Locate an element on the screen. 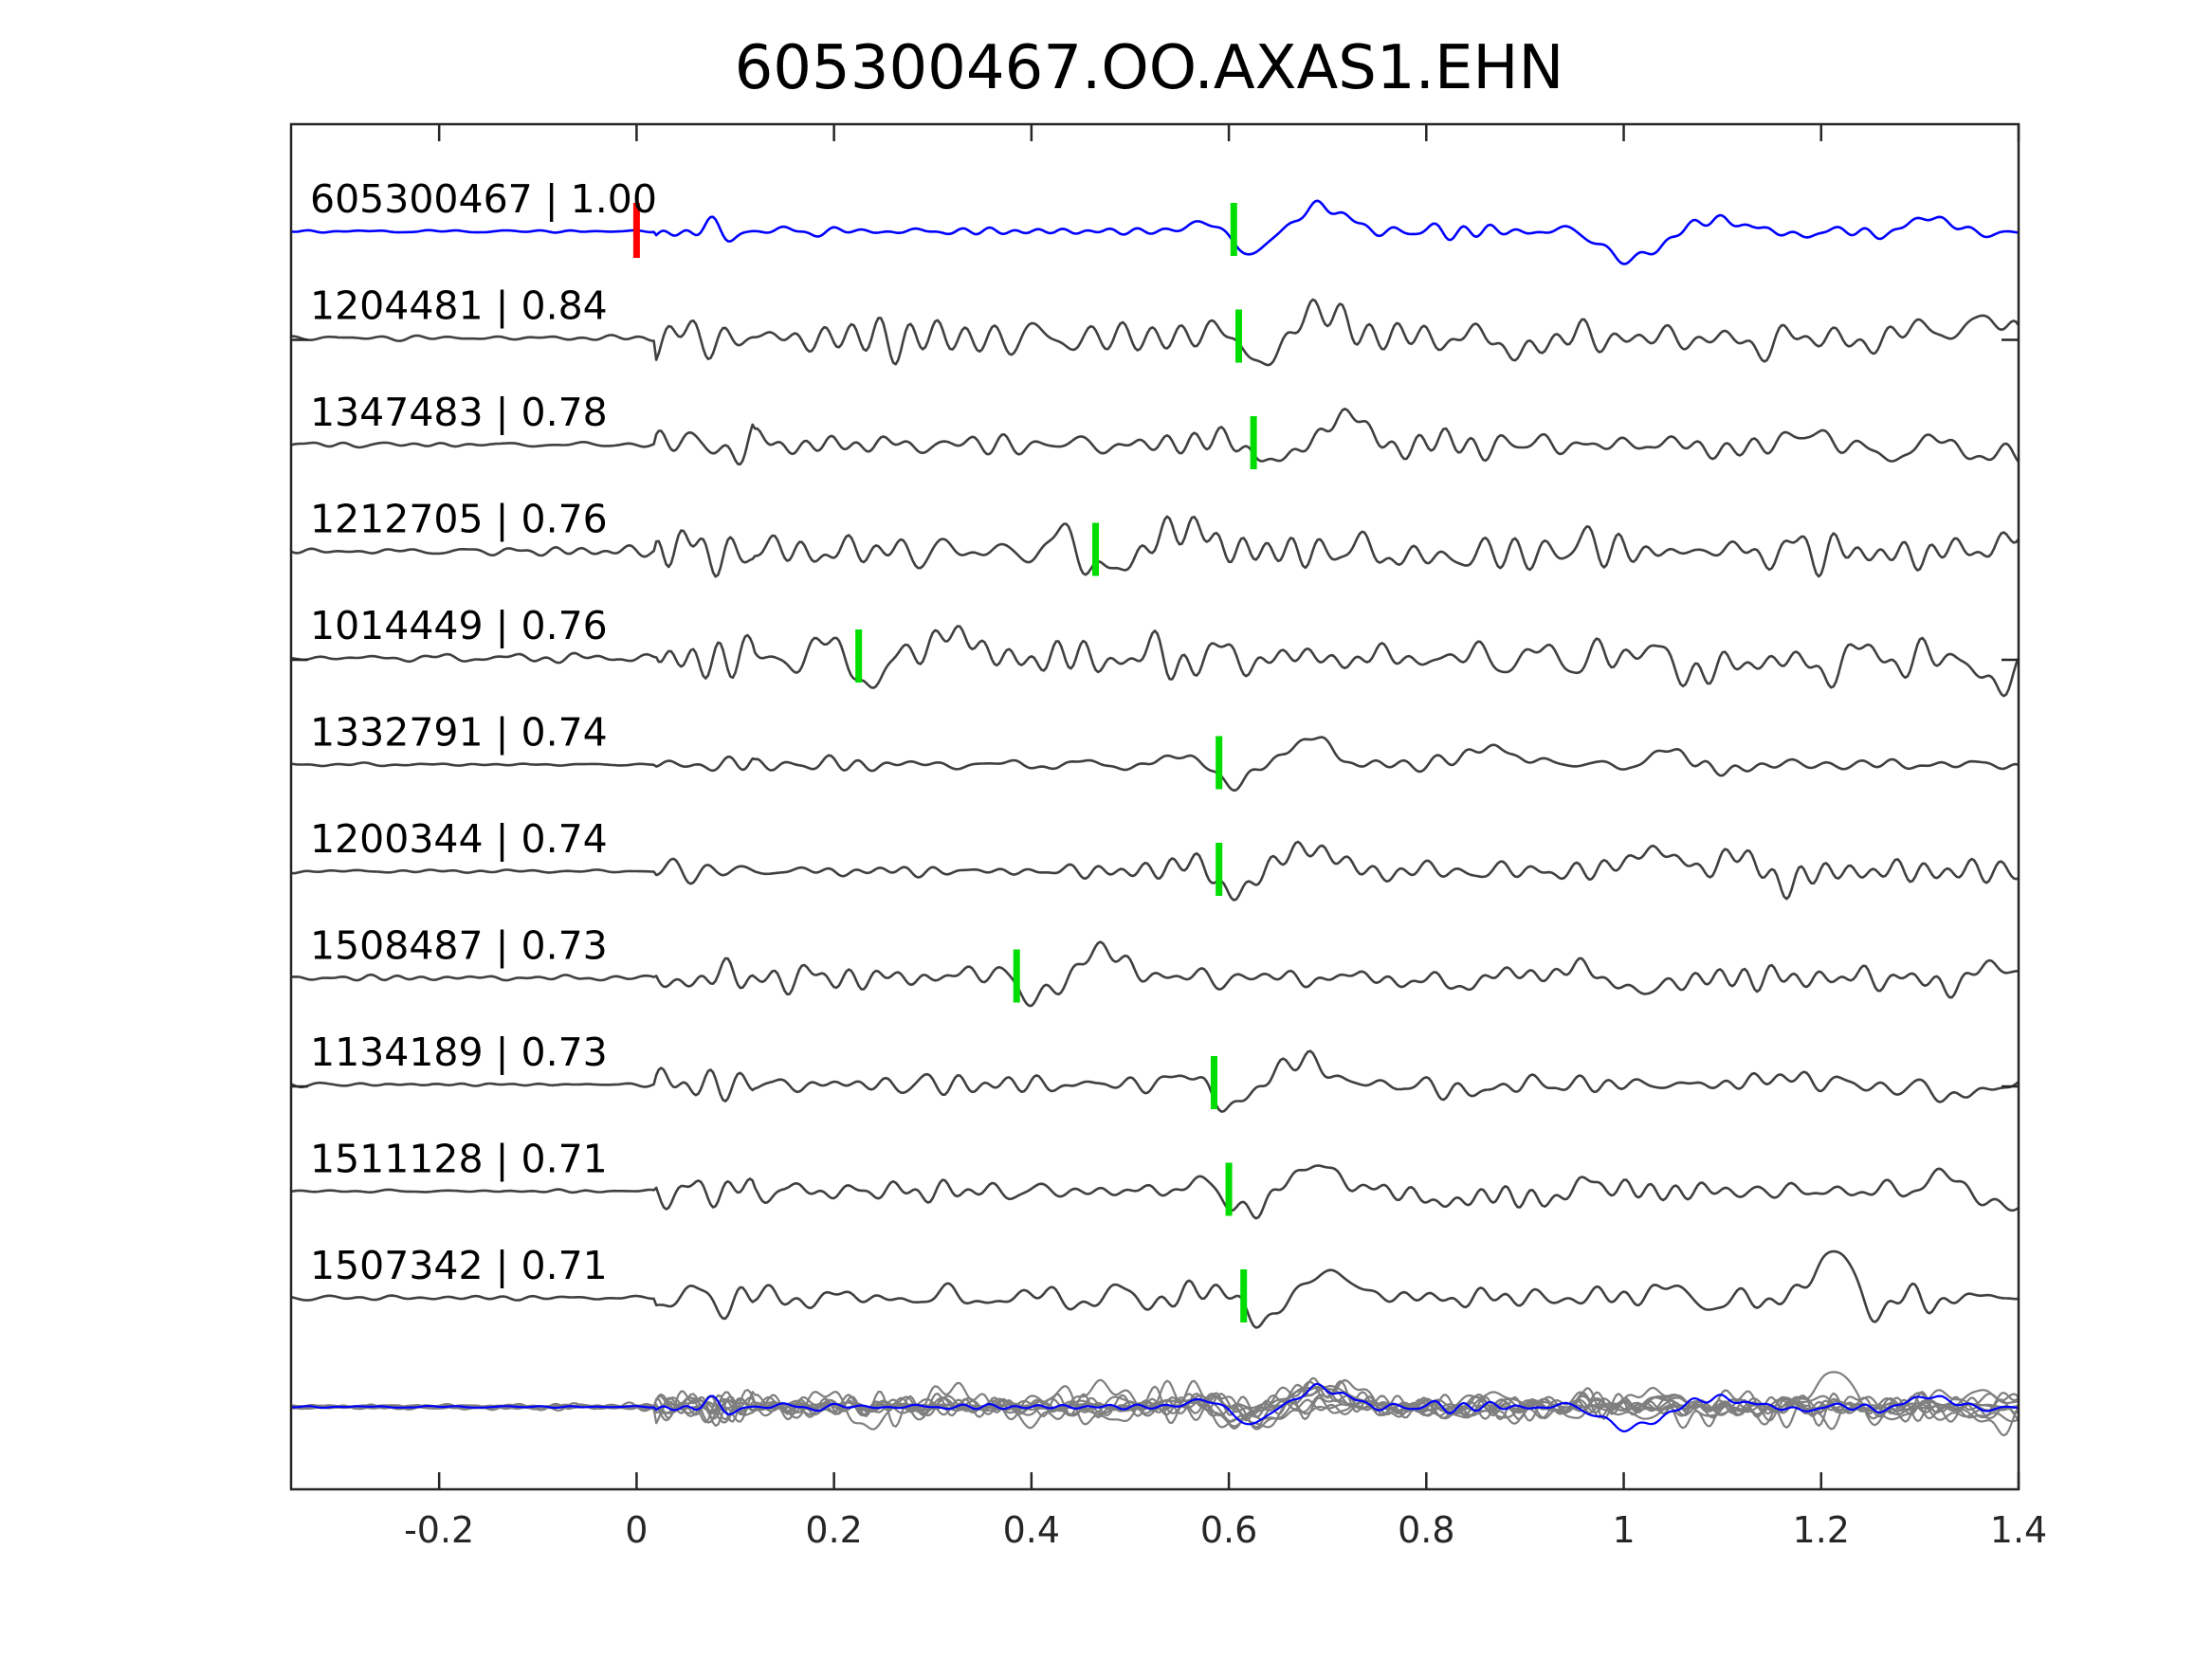 This screenshot has height=1659, width=2212. x-tick-label: 0 is located at coordinates (636, 1530).